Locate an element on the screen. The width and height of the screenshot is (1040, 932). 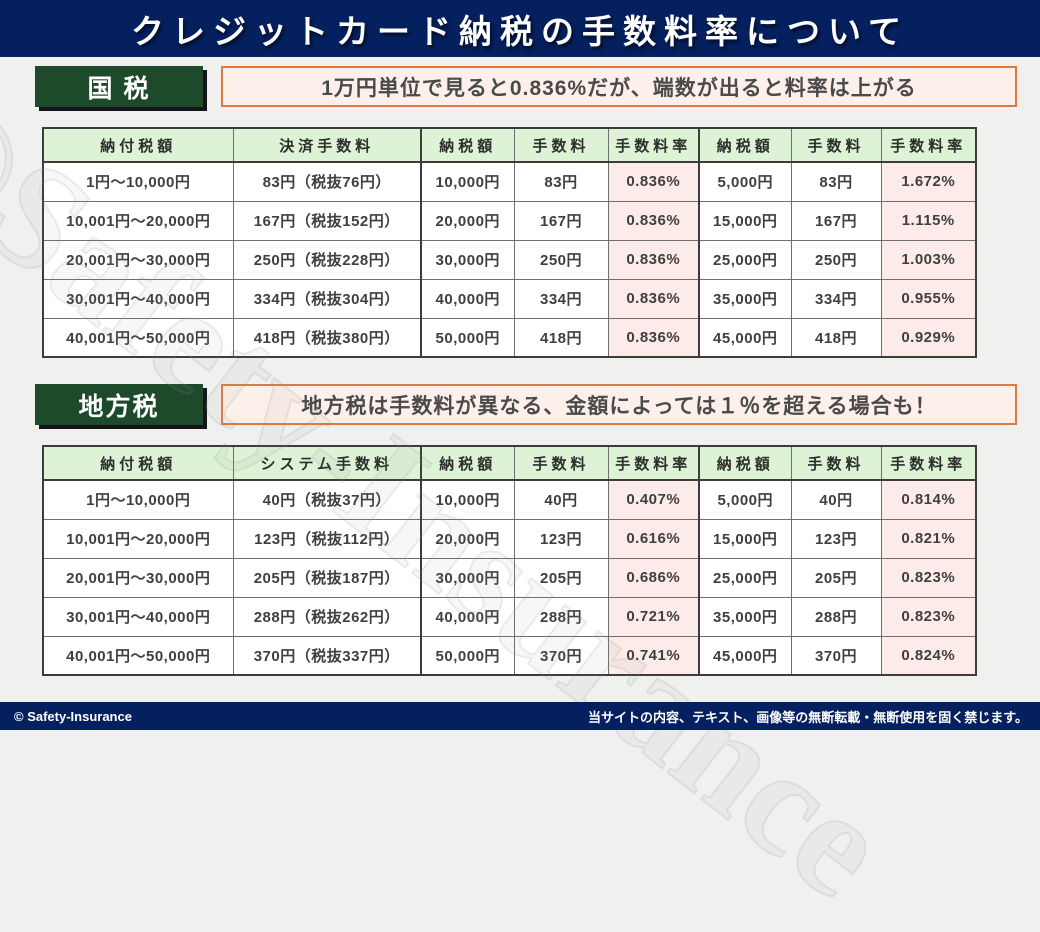
national-tax-badge: 国 税 is located at coordinates (119, 86).